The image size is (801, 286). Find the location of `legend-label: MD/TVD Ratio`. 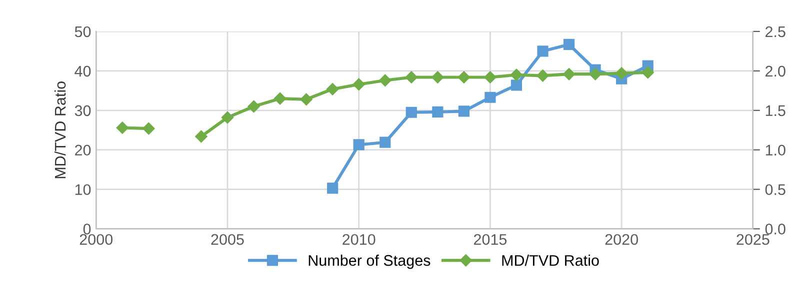

legend-label: MD/TVD Ratio is located at coordinates (550, 260).